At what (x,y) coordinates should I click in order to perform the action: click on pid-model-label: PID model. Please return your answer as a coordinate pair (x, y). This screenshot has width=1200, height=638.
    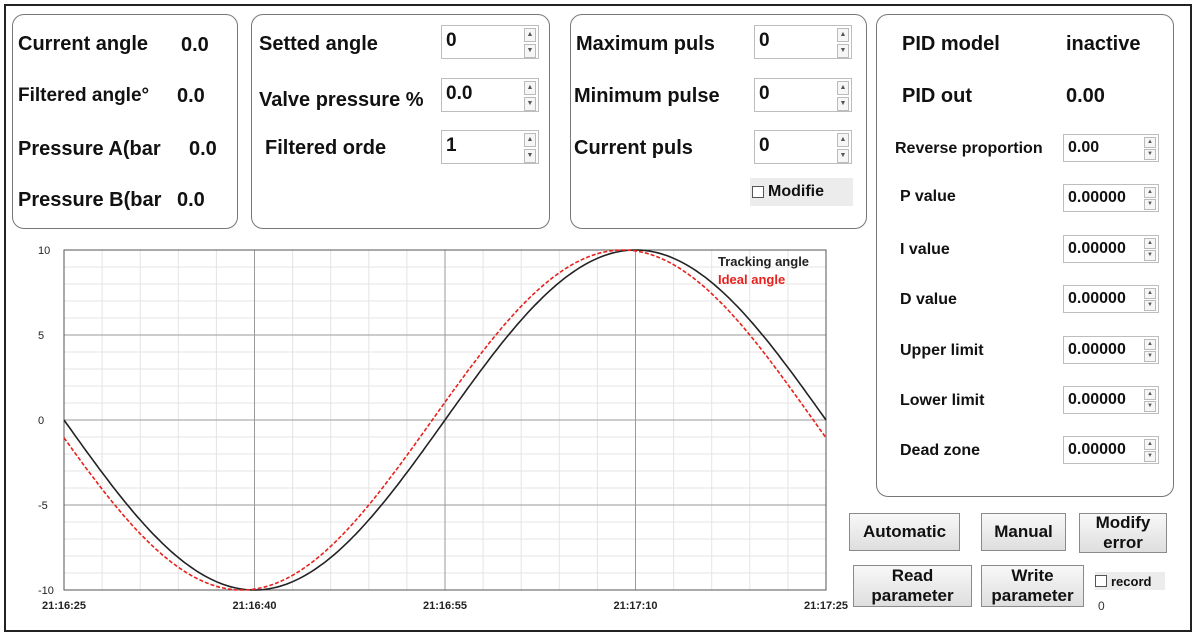
    Looking at the image, I should click on (951, 44).